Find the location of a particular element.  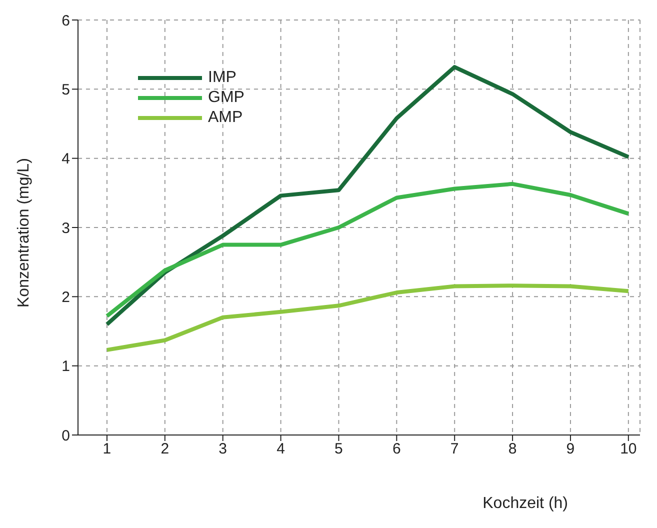

y-tick-label: 5 is located at coordinates (66, 89).